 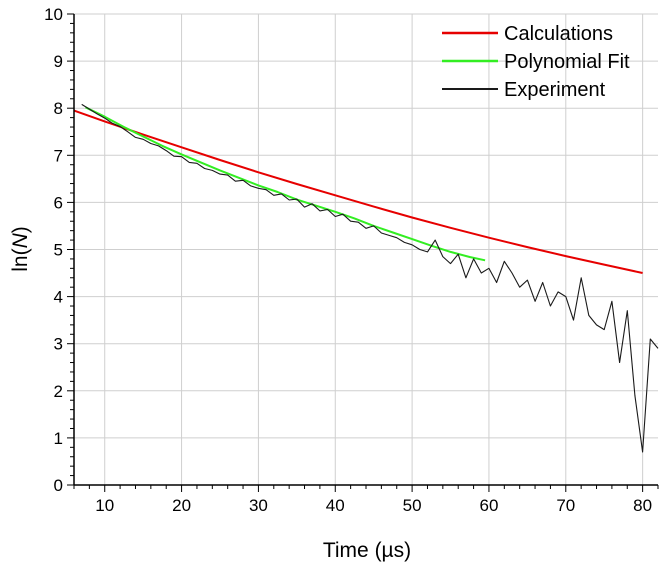 What do you see at coordinates (642, 505) in the screenshot?
I see `x-tick-label: 80` at bounding box center [642, 505].